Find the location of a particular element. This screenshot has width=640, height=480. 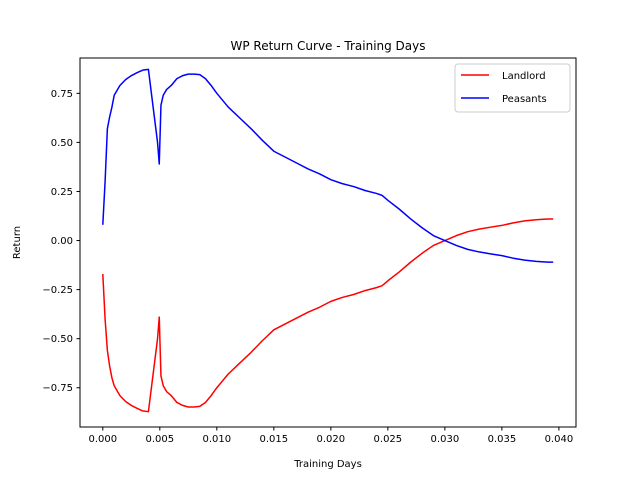

x-axis-label: Training Days is located at coordinates (327, 464).